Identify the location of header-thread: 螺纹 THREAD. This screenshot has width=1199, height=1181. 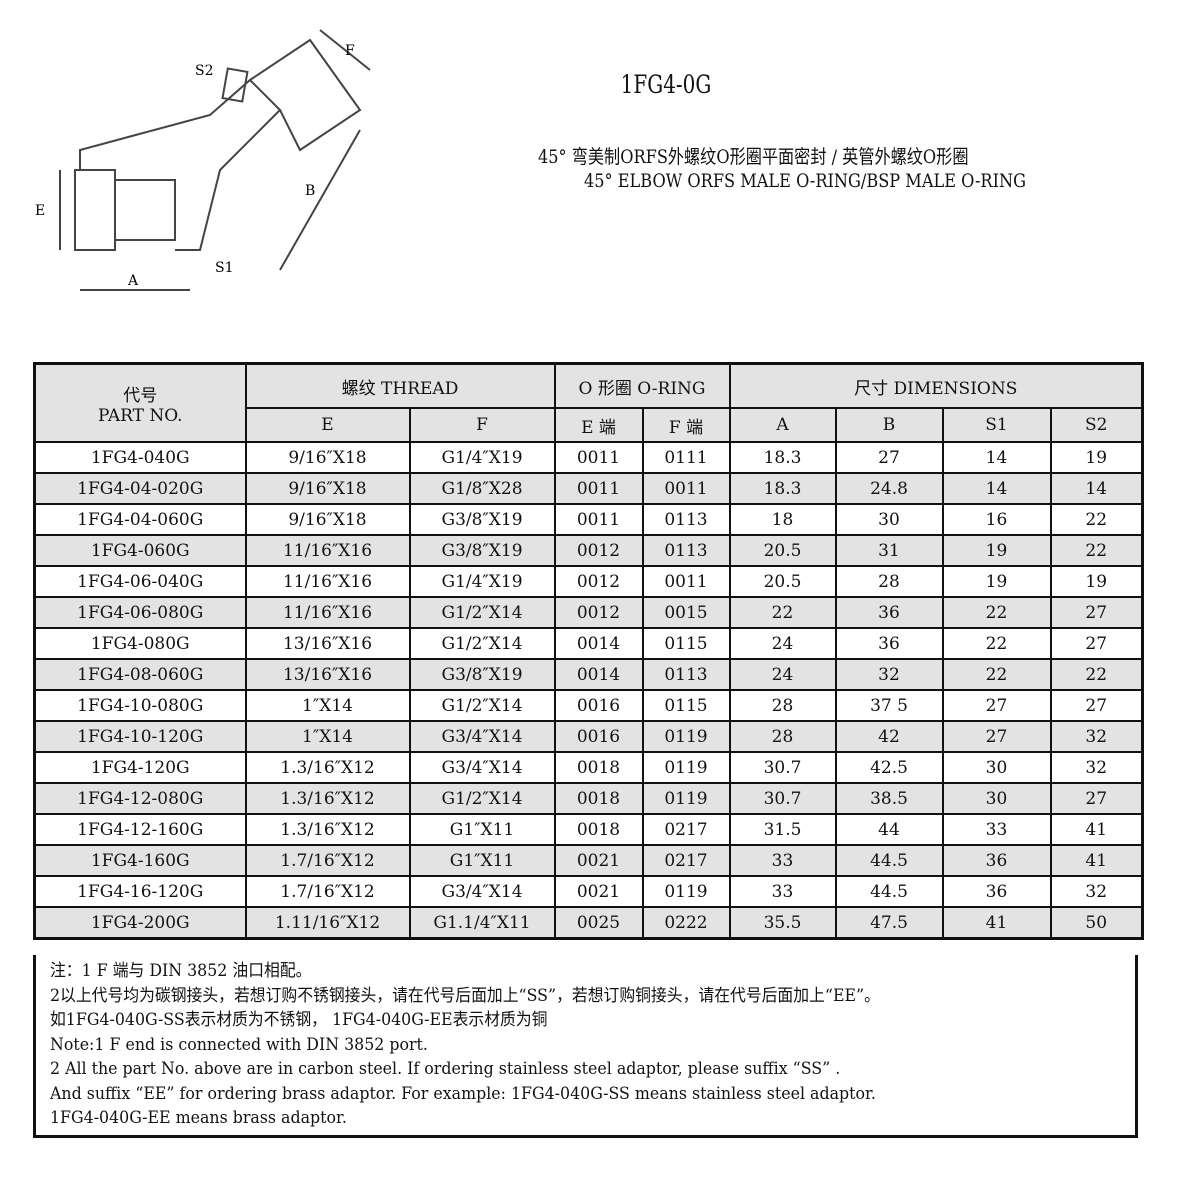
(400, 385).